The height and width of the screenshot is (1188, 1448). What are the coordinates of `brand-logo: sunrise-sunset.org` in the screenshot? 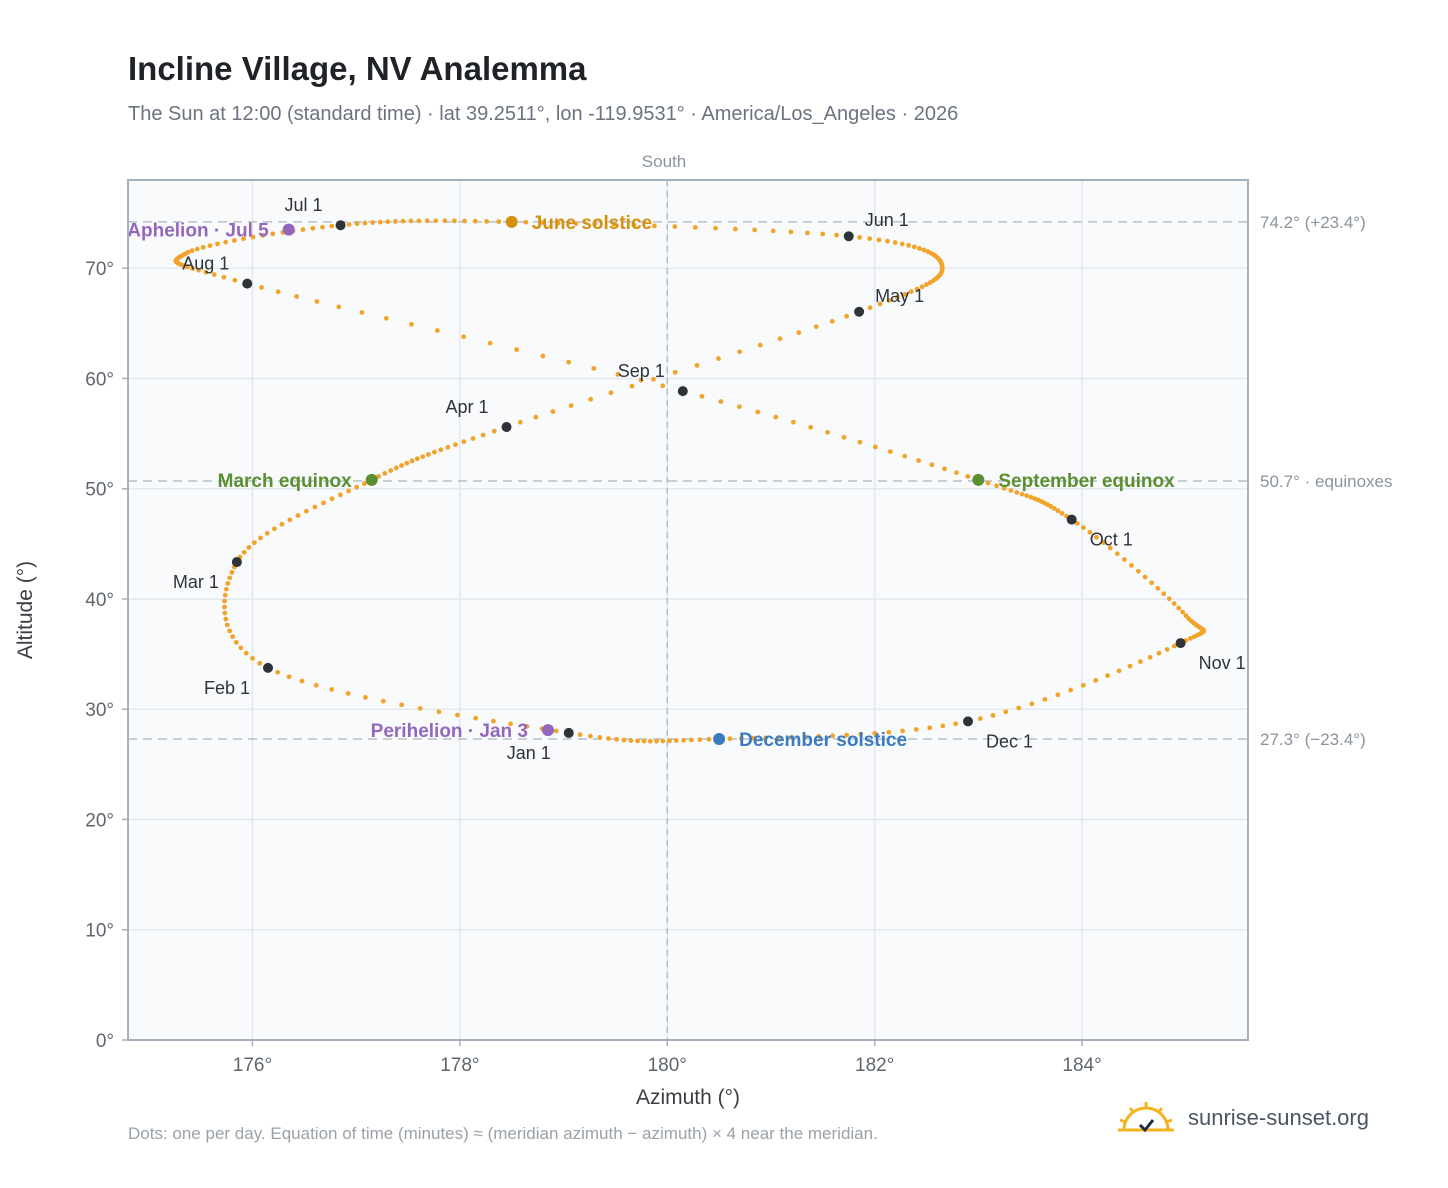 It's located at (1243, 1118).